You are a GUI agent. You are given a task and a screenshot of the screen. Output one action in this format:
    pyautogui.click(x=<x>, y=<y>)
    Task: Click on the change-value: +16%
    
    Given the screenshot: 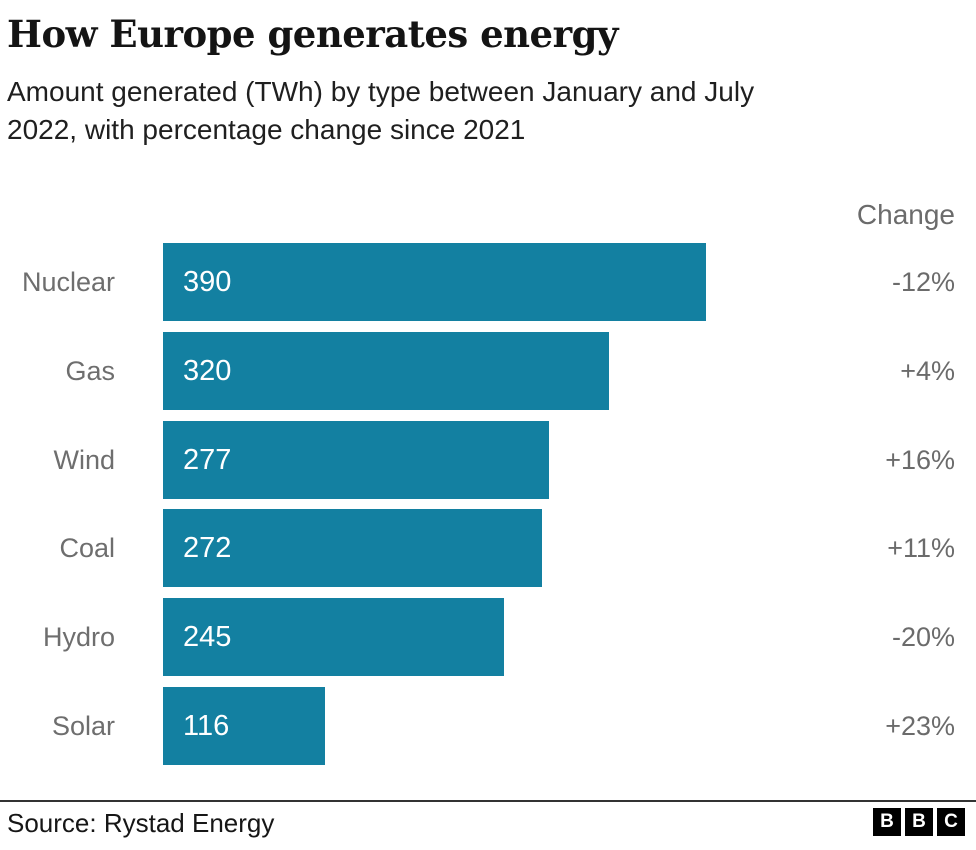 What is the action you would take?
    pyautogui.click(x=920, y=459)
    